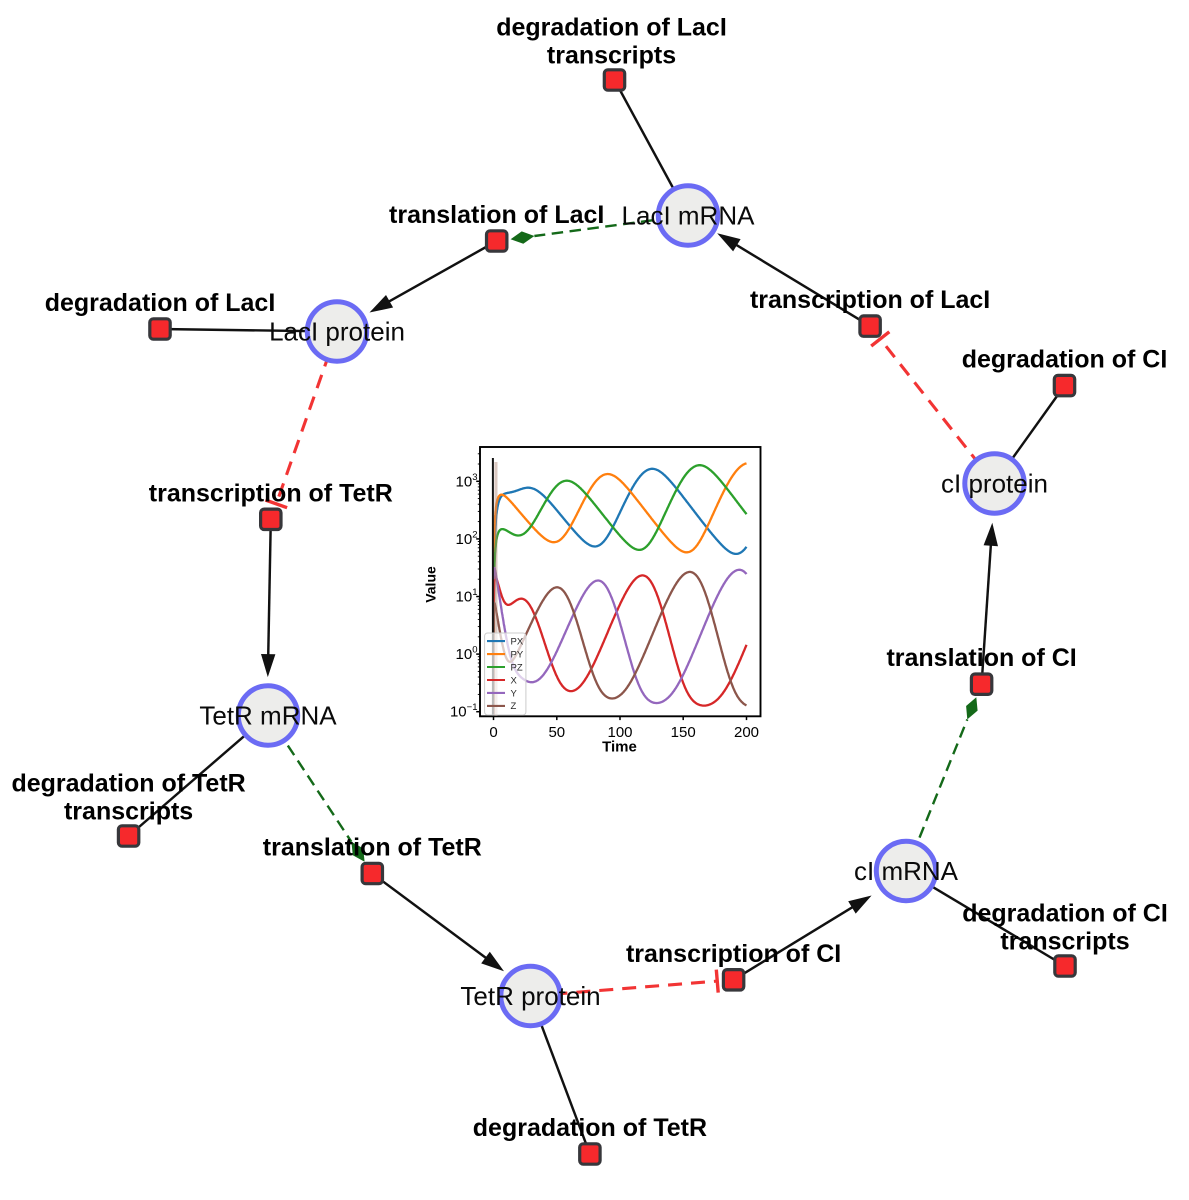 The width and height of the screenshot is (1189, 1200). What do you see at coordinates (517, 667) in the screenshot?
I see `svg-text: PZ` at bounding box center [517, 667].